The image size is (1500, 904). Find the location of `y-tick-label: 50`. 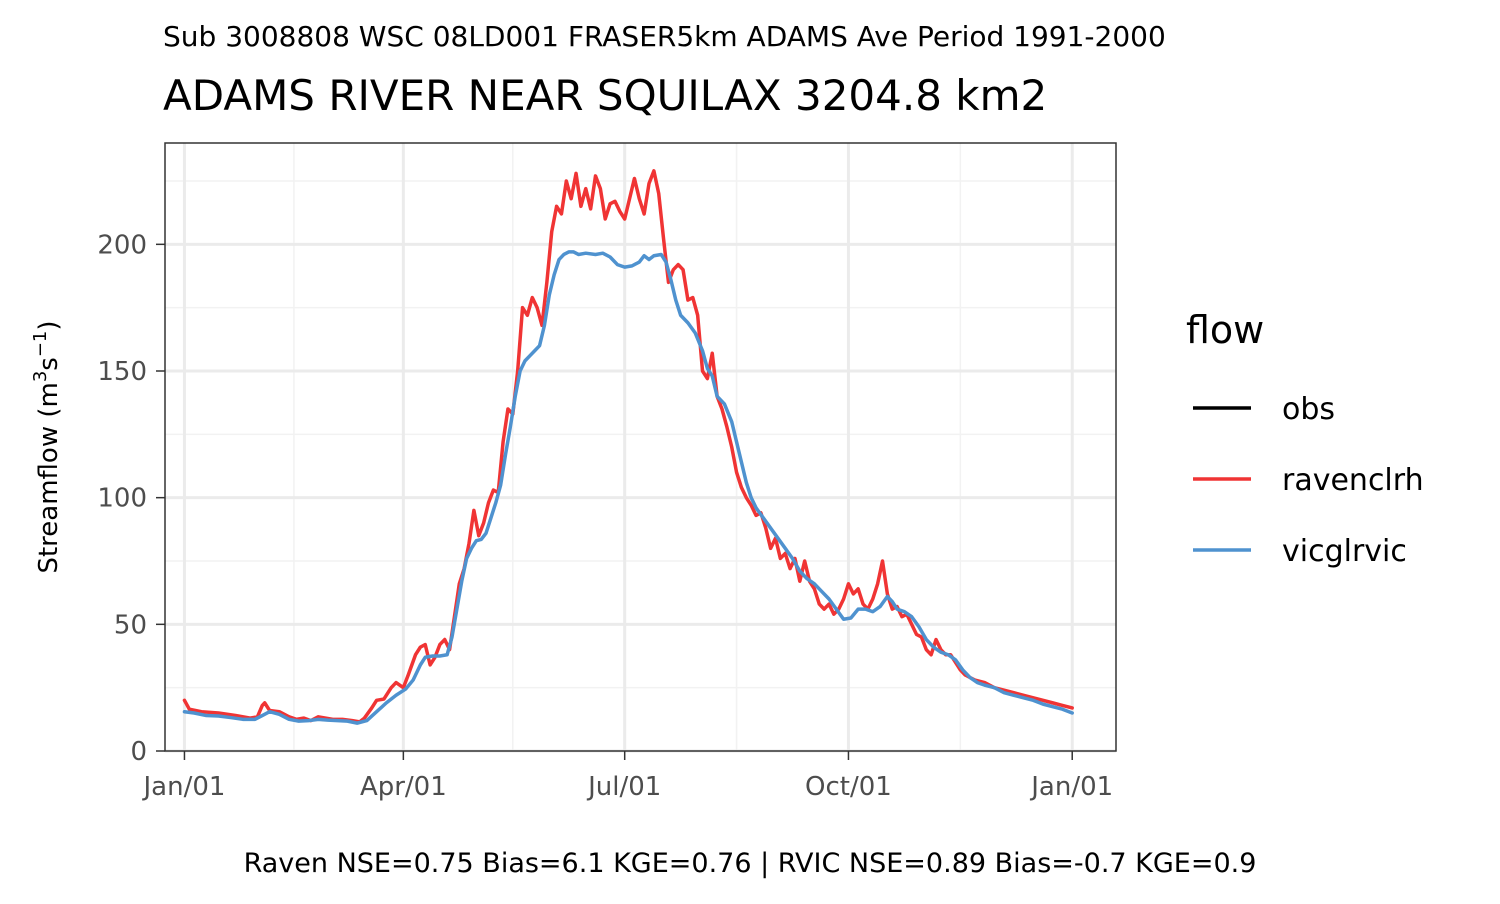

y-tick-label: 50 is located at coordinates (130, 625).